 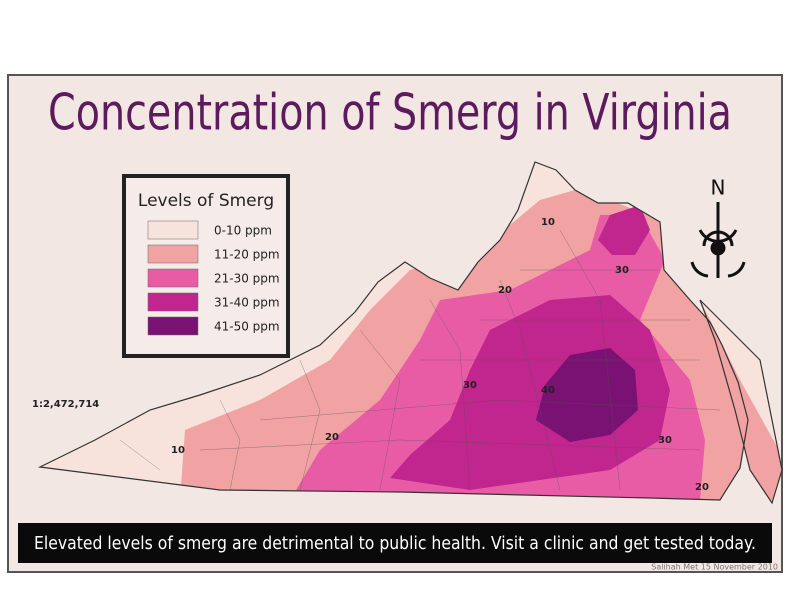 I want to click on legend-label: 41-50 ppm, so click(x=247, y=327).